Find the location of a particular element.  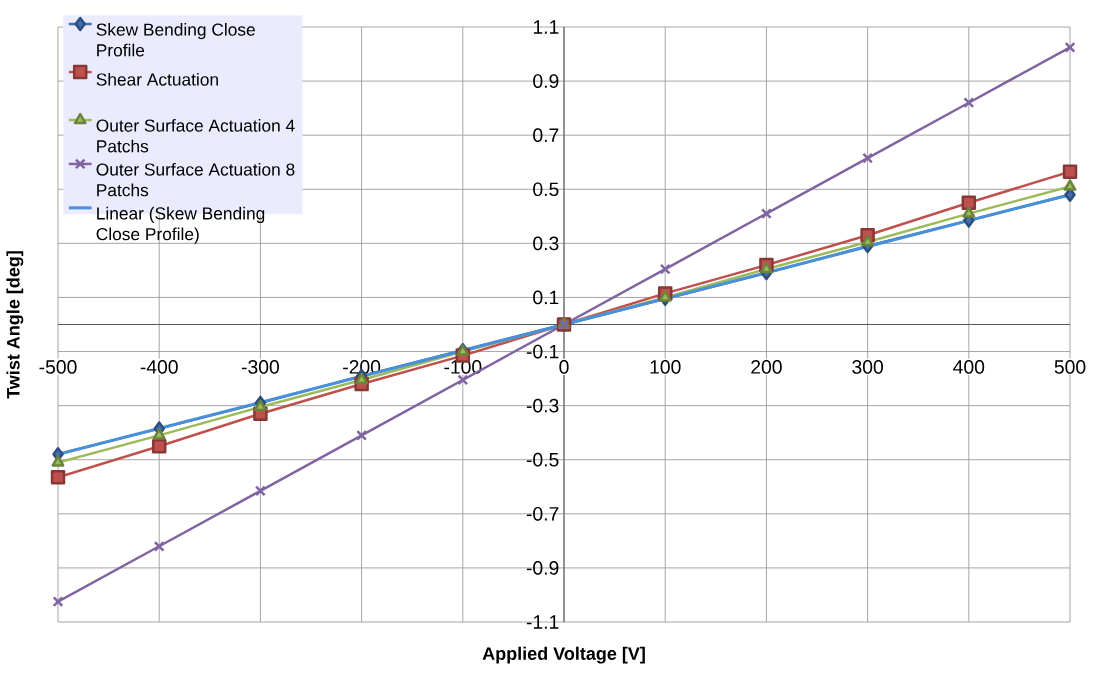

legend-label: Shear Actuation is located at coordinates (157, 79).